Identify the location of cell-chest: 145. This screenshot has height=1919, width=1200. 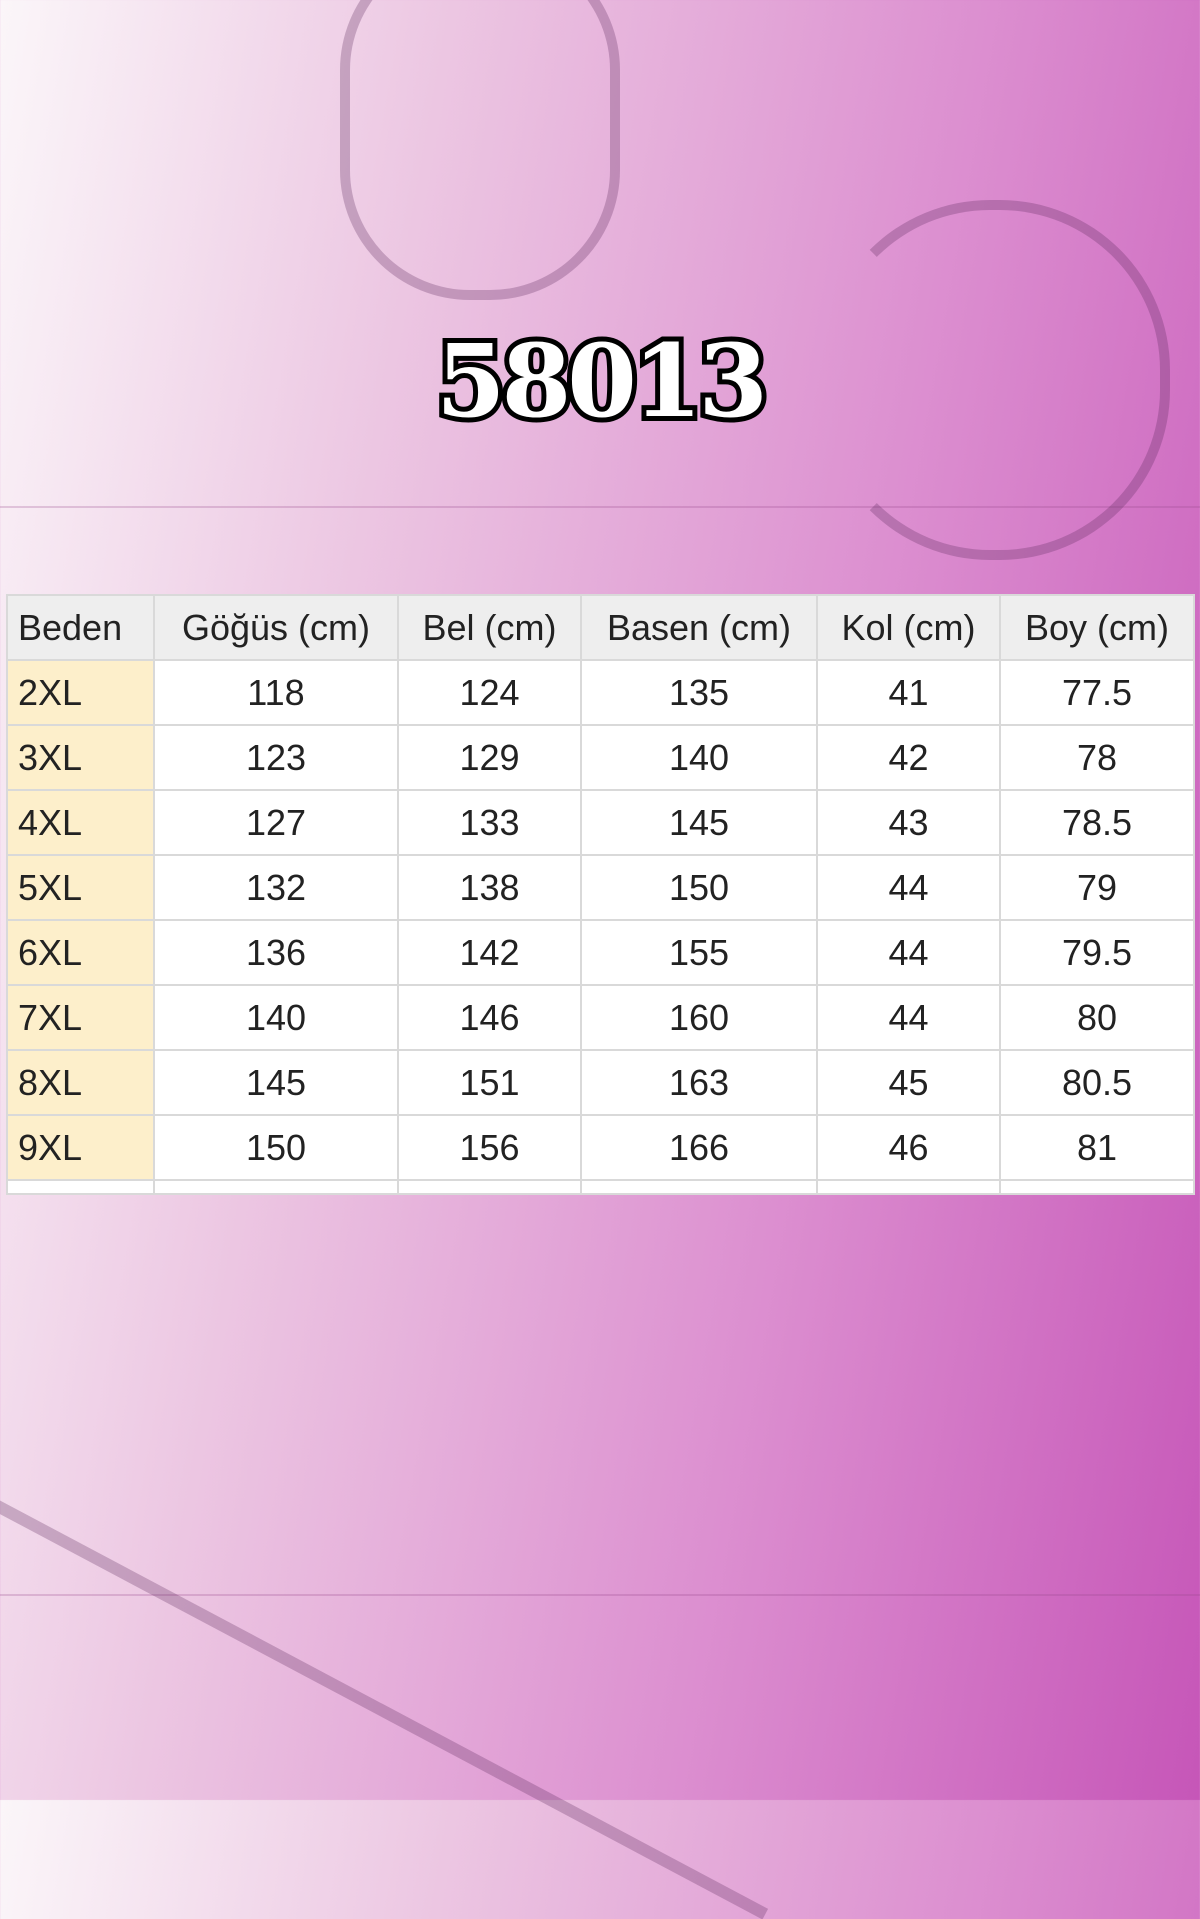
(276, 1082).